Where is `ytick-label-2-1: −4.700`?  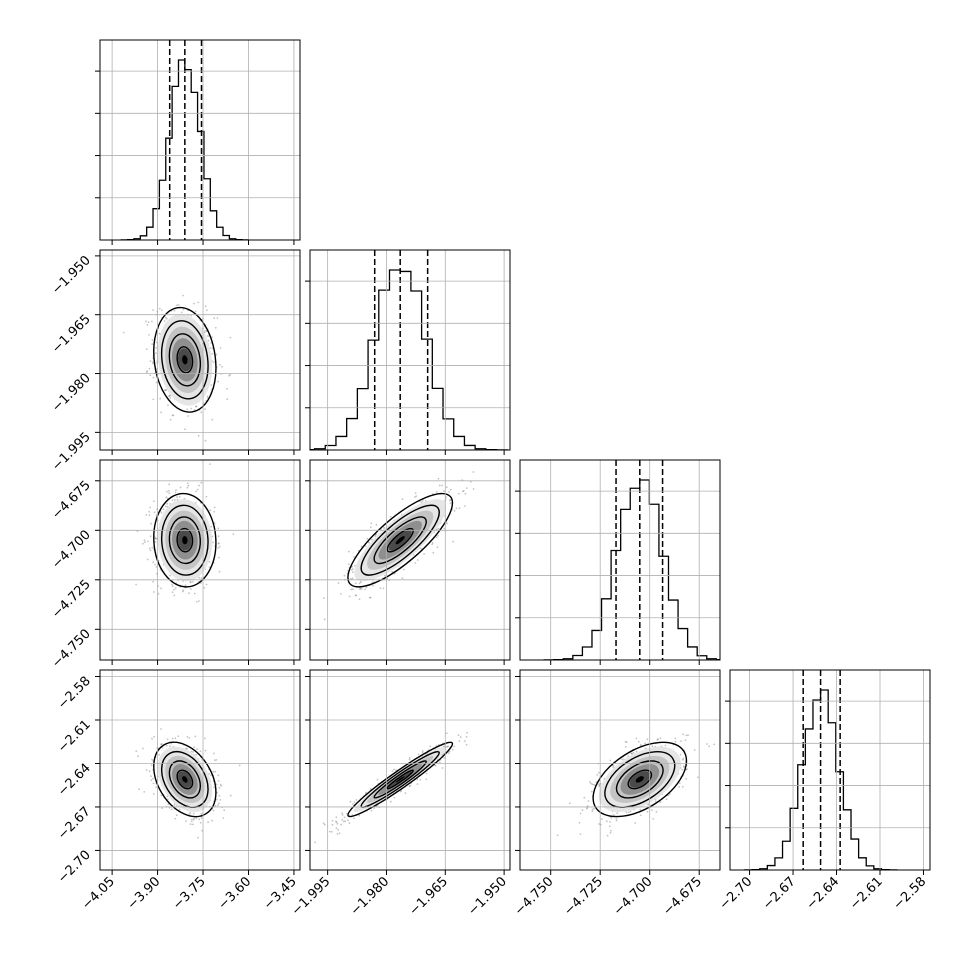
ytick-label-2-1: −4.700 is located at coordinates (71, 550).